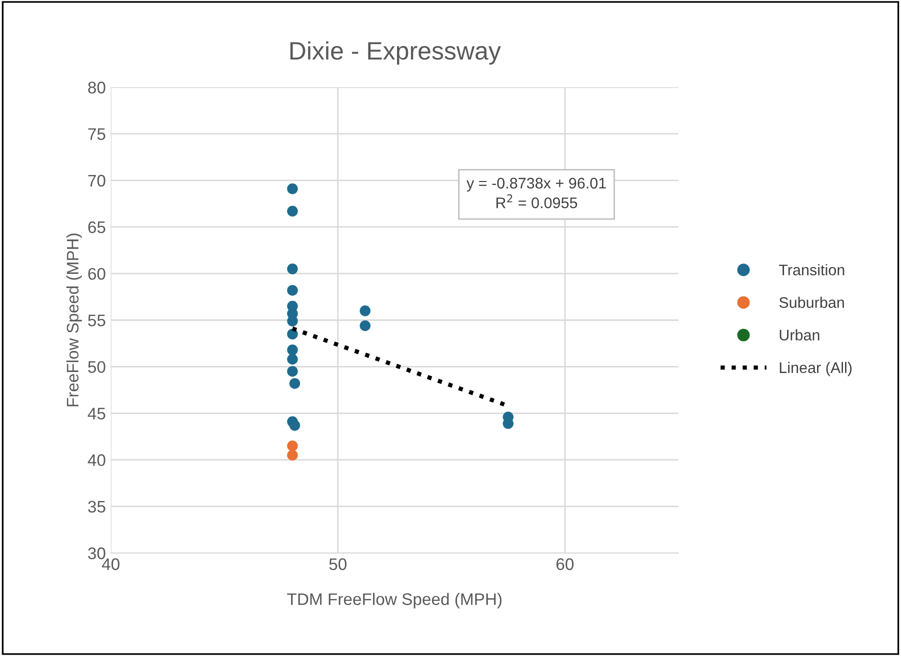 The height and width of the screenshot is (656, 901). Describe the element at coordinates (536, 185) in the screenshot. I see `annotation: y = -0.8738x + 96.01` at that location.